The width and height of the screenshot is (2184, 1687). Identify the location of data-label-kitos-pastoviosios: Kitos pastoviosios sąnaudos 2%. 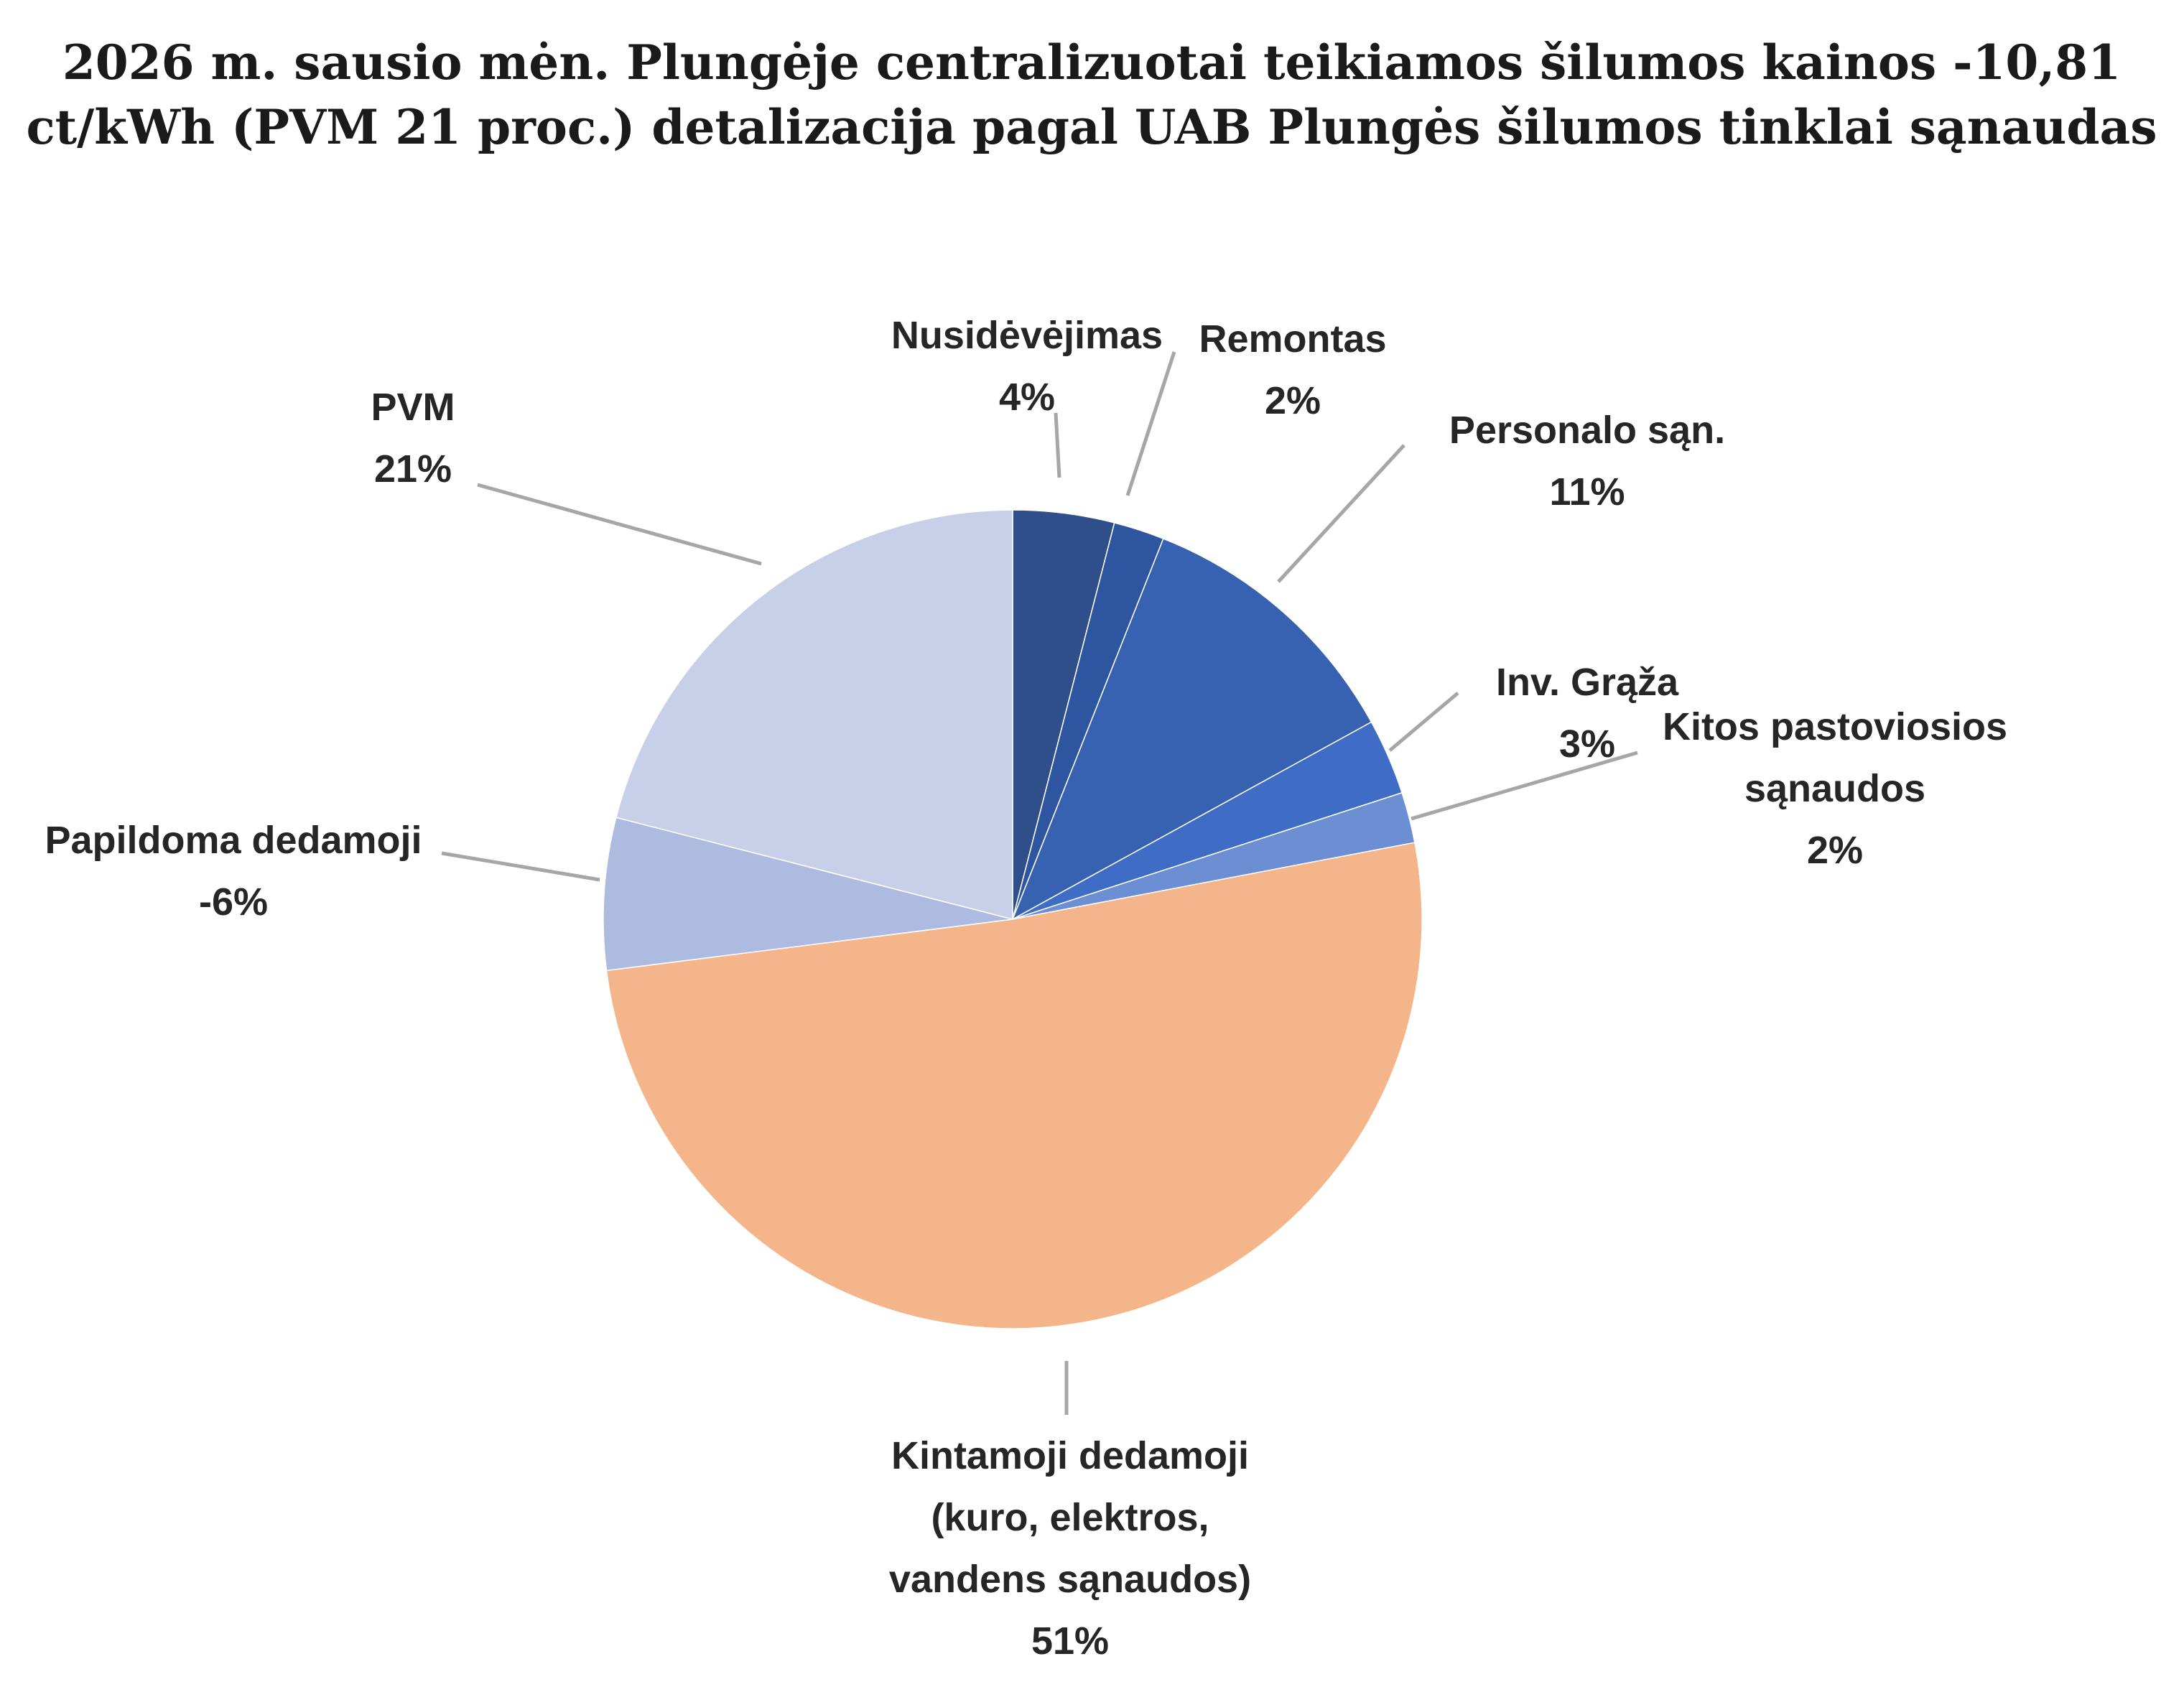
(1835, 788).